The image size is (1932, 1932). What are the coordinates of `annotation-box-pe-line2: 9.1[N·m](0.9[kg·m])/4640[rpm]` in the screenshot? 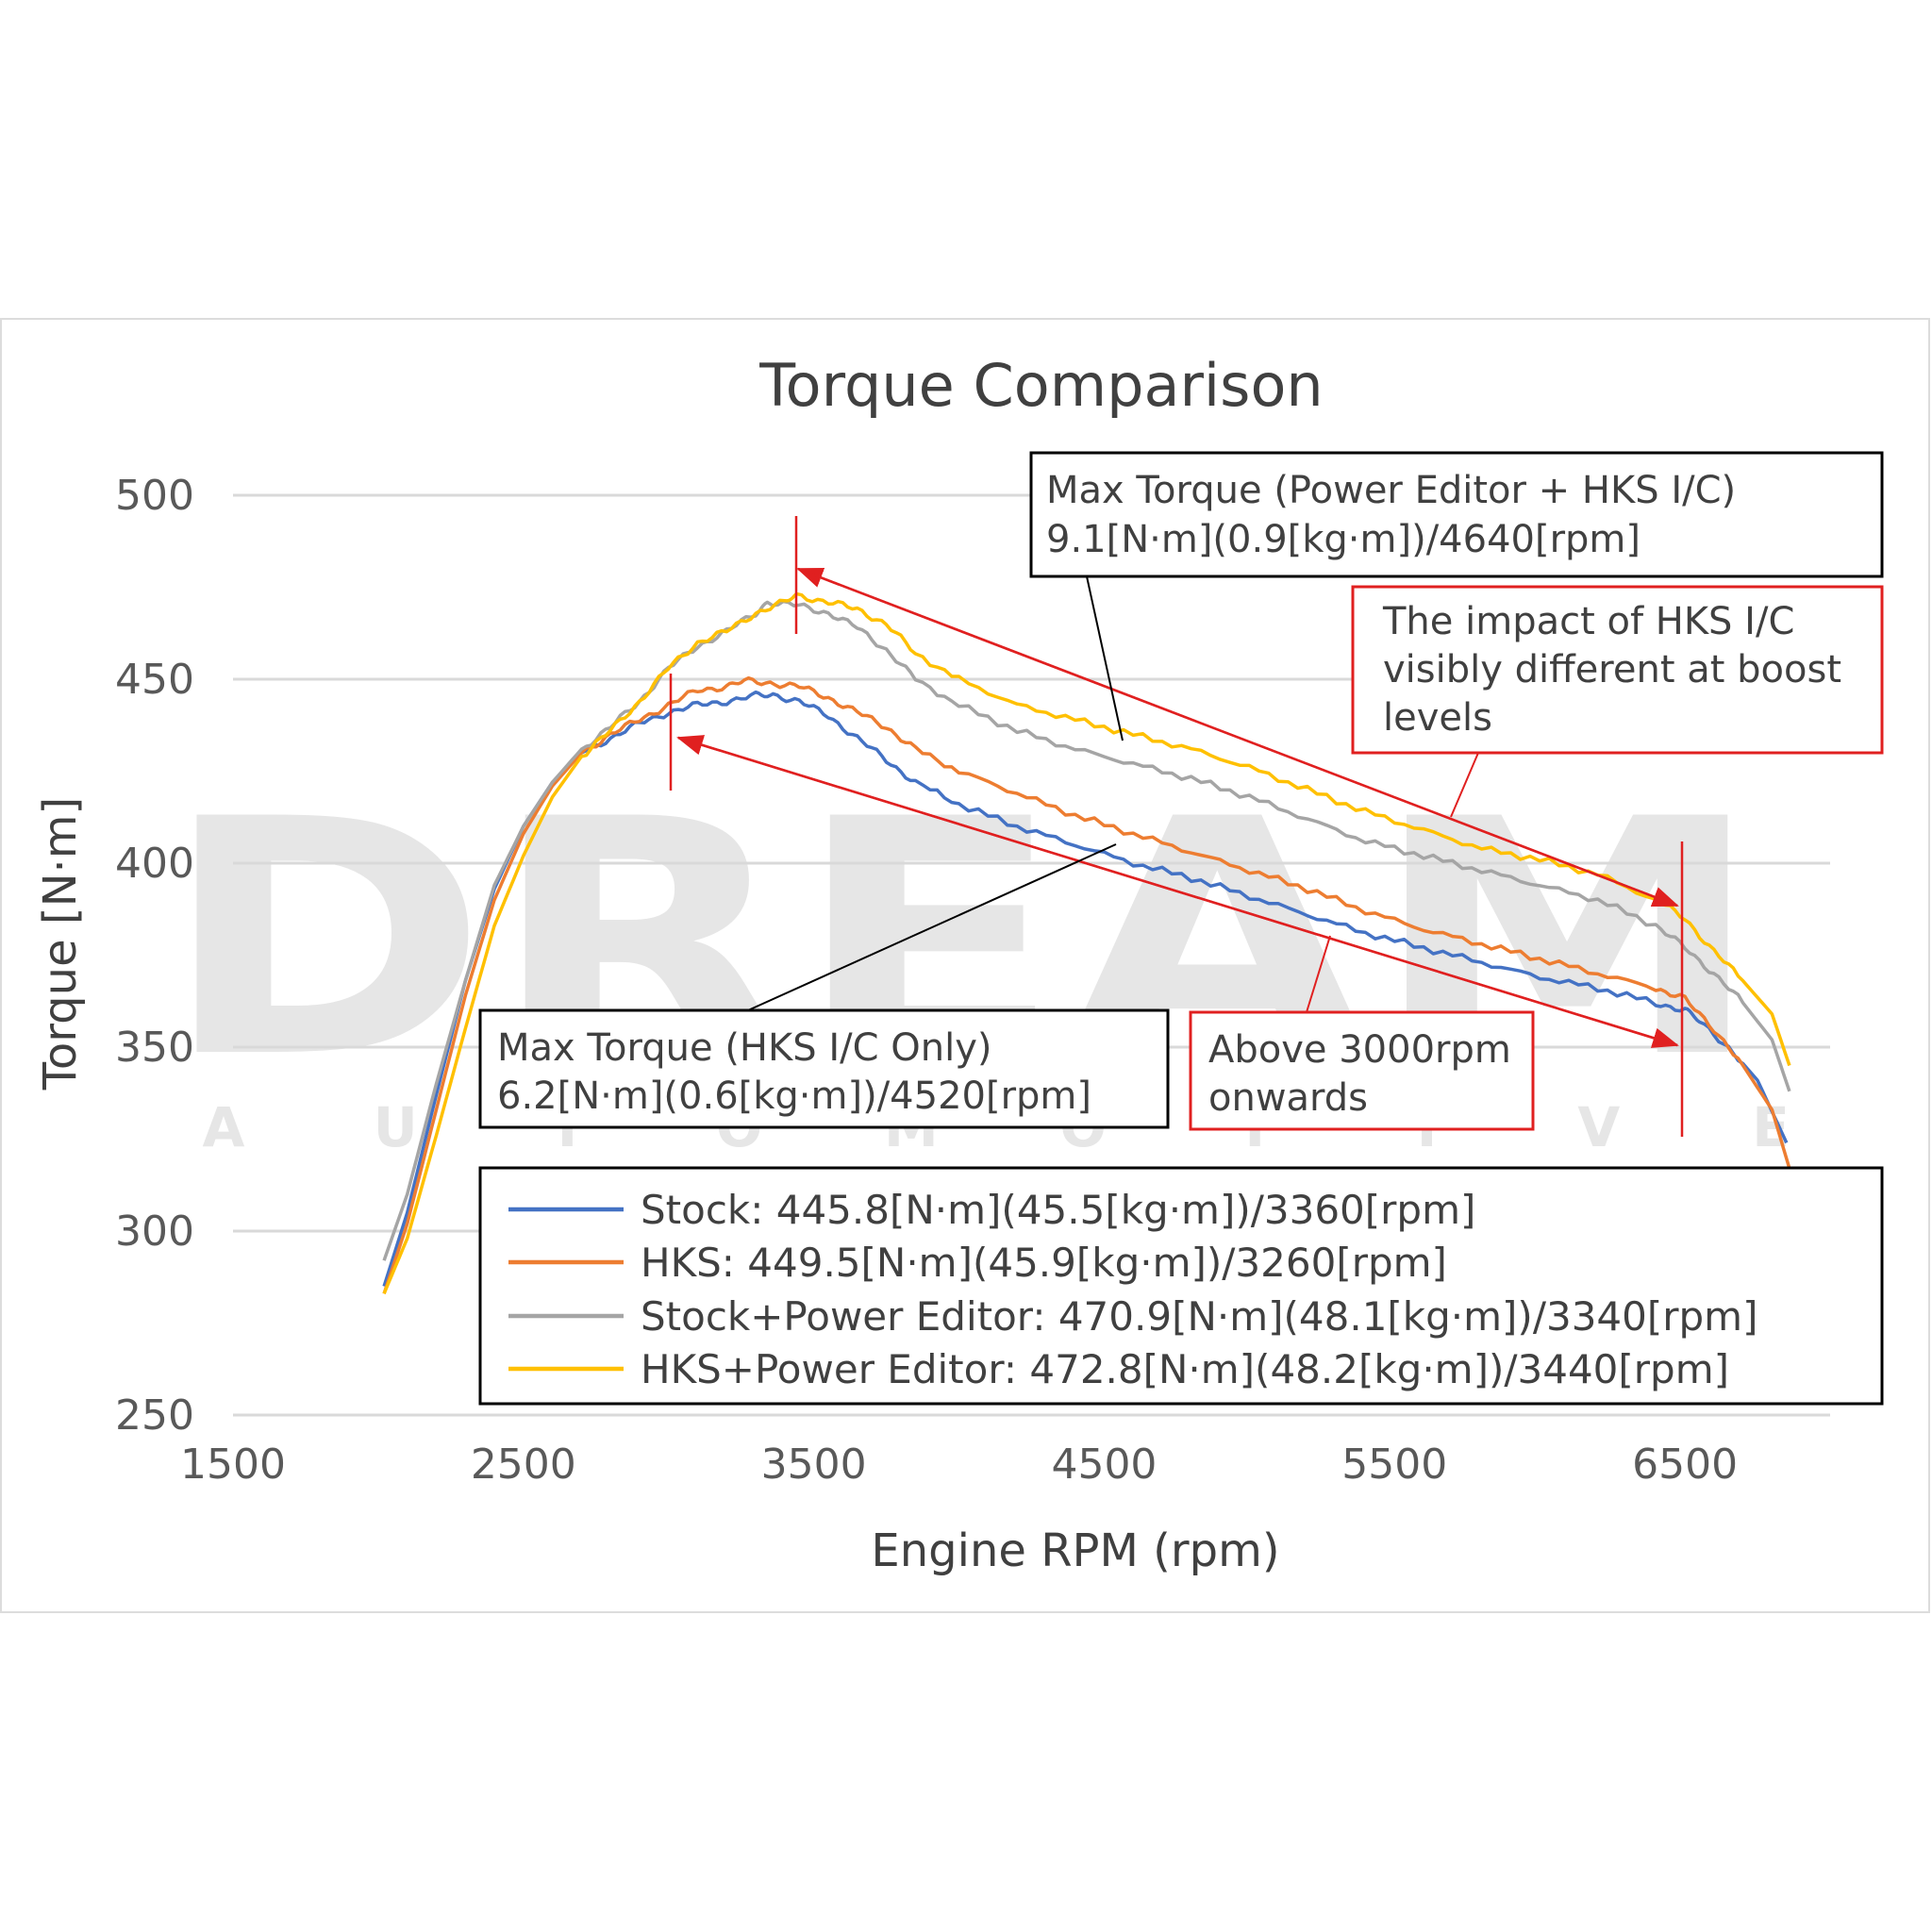 It's located at (1343, 539).